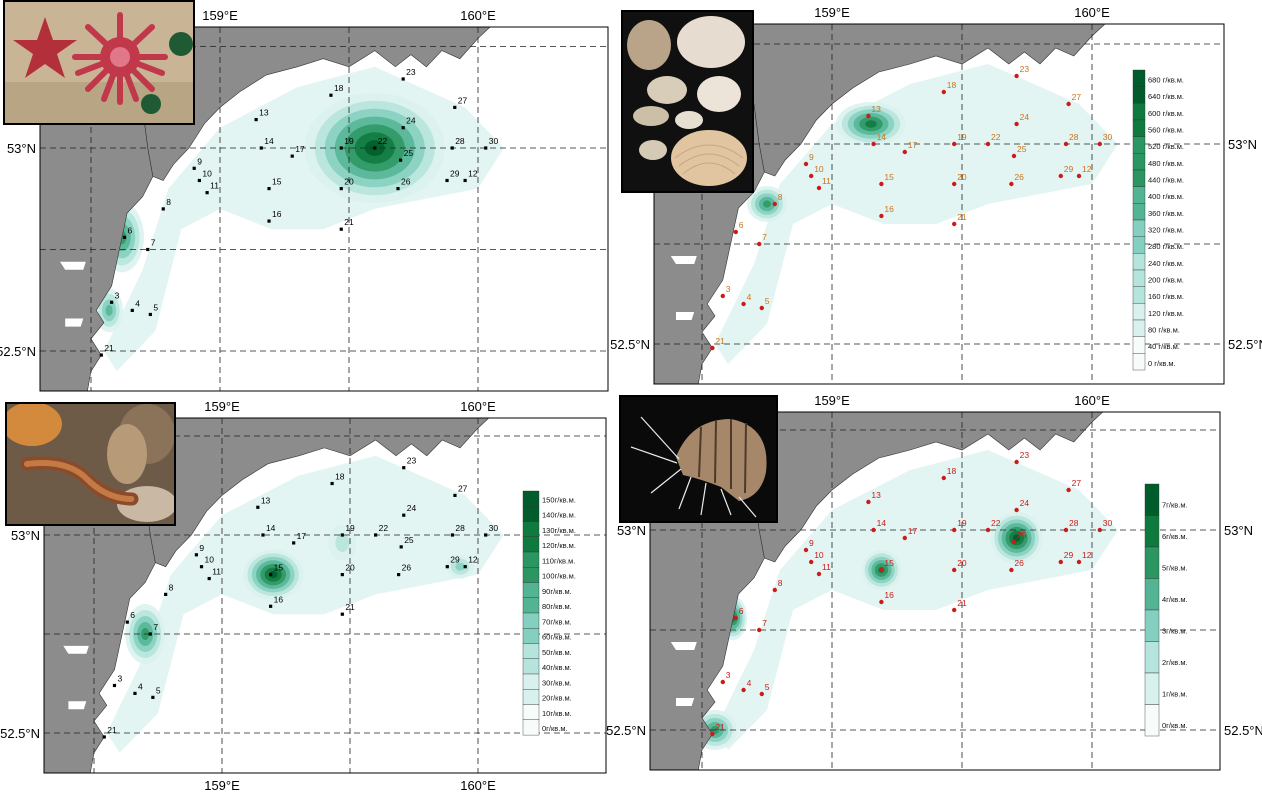  Describe the element at coordinates (25, 535) in the screenshot. I see `latitude-label: 53°N` at that location.